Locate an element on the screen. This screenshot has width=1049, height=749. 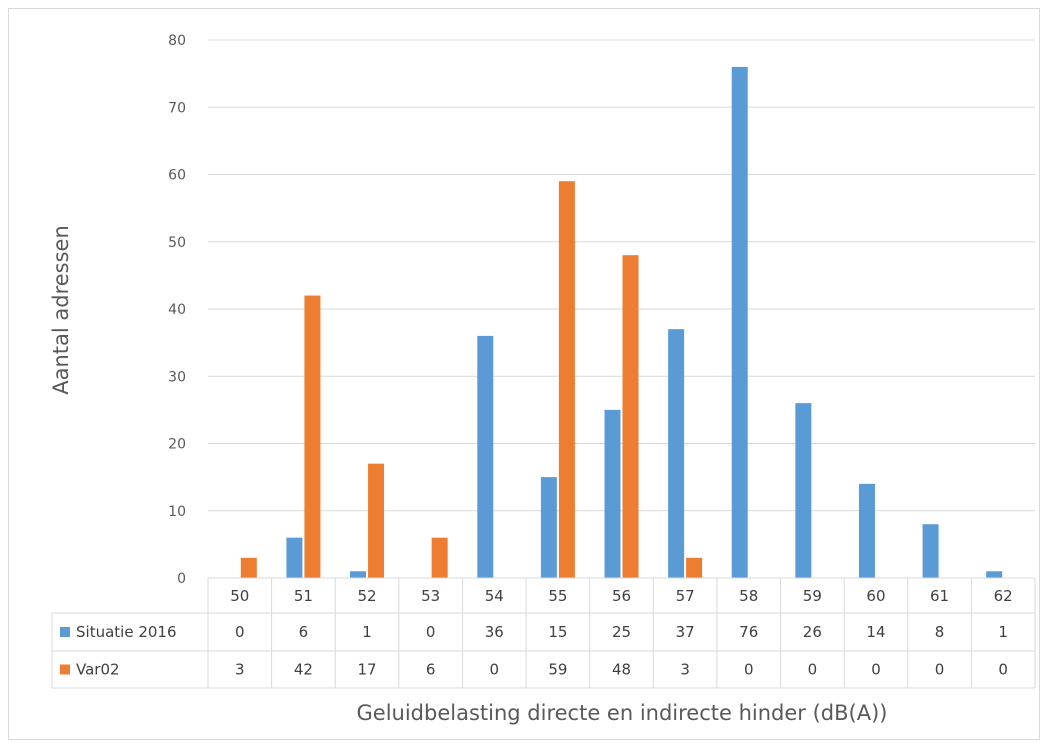
y-tick-label: 70 is located at coordinates (177, 108).